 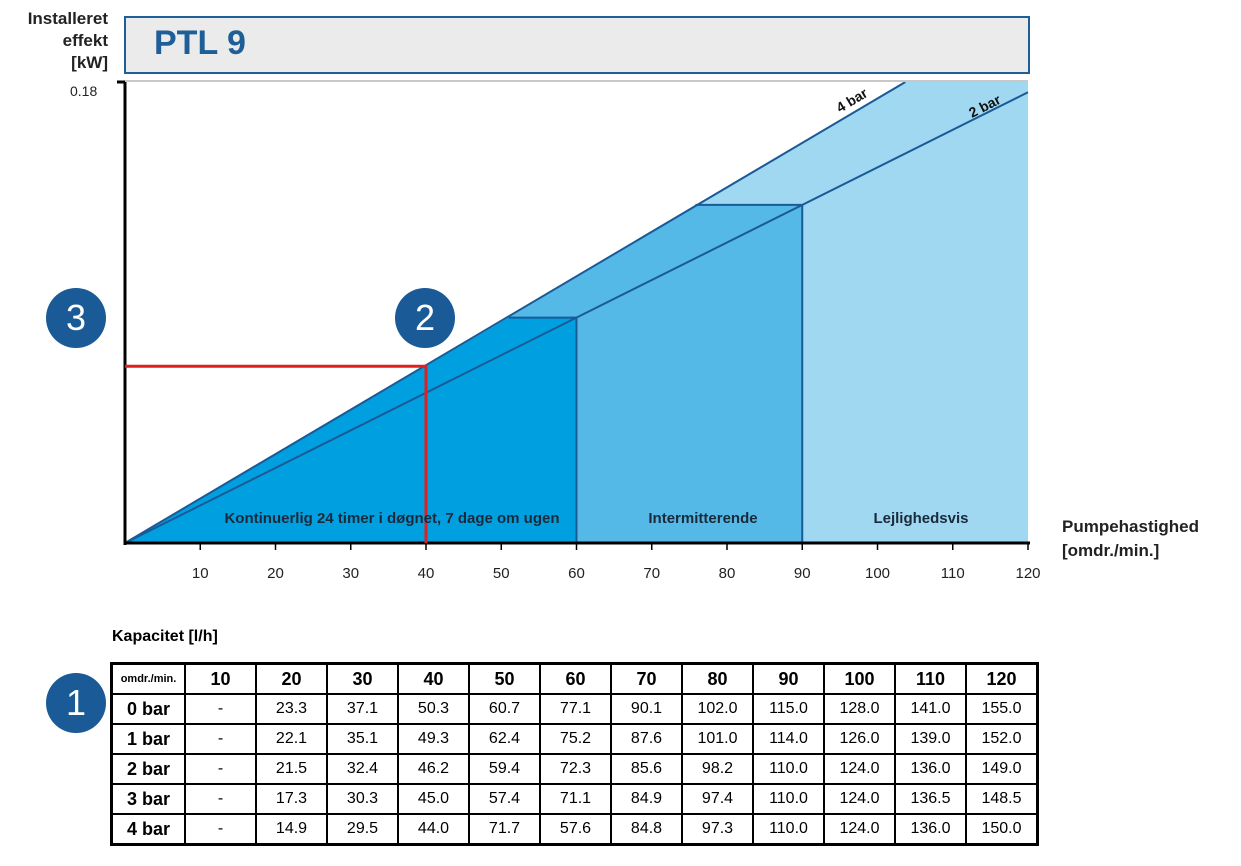 I want to click on x-tick-label: 10, so click(x=200, y=573).